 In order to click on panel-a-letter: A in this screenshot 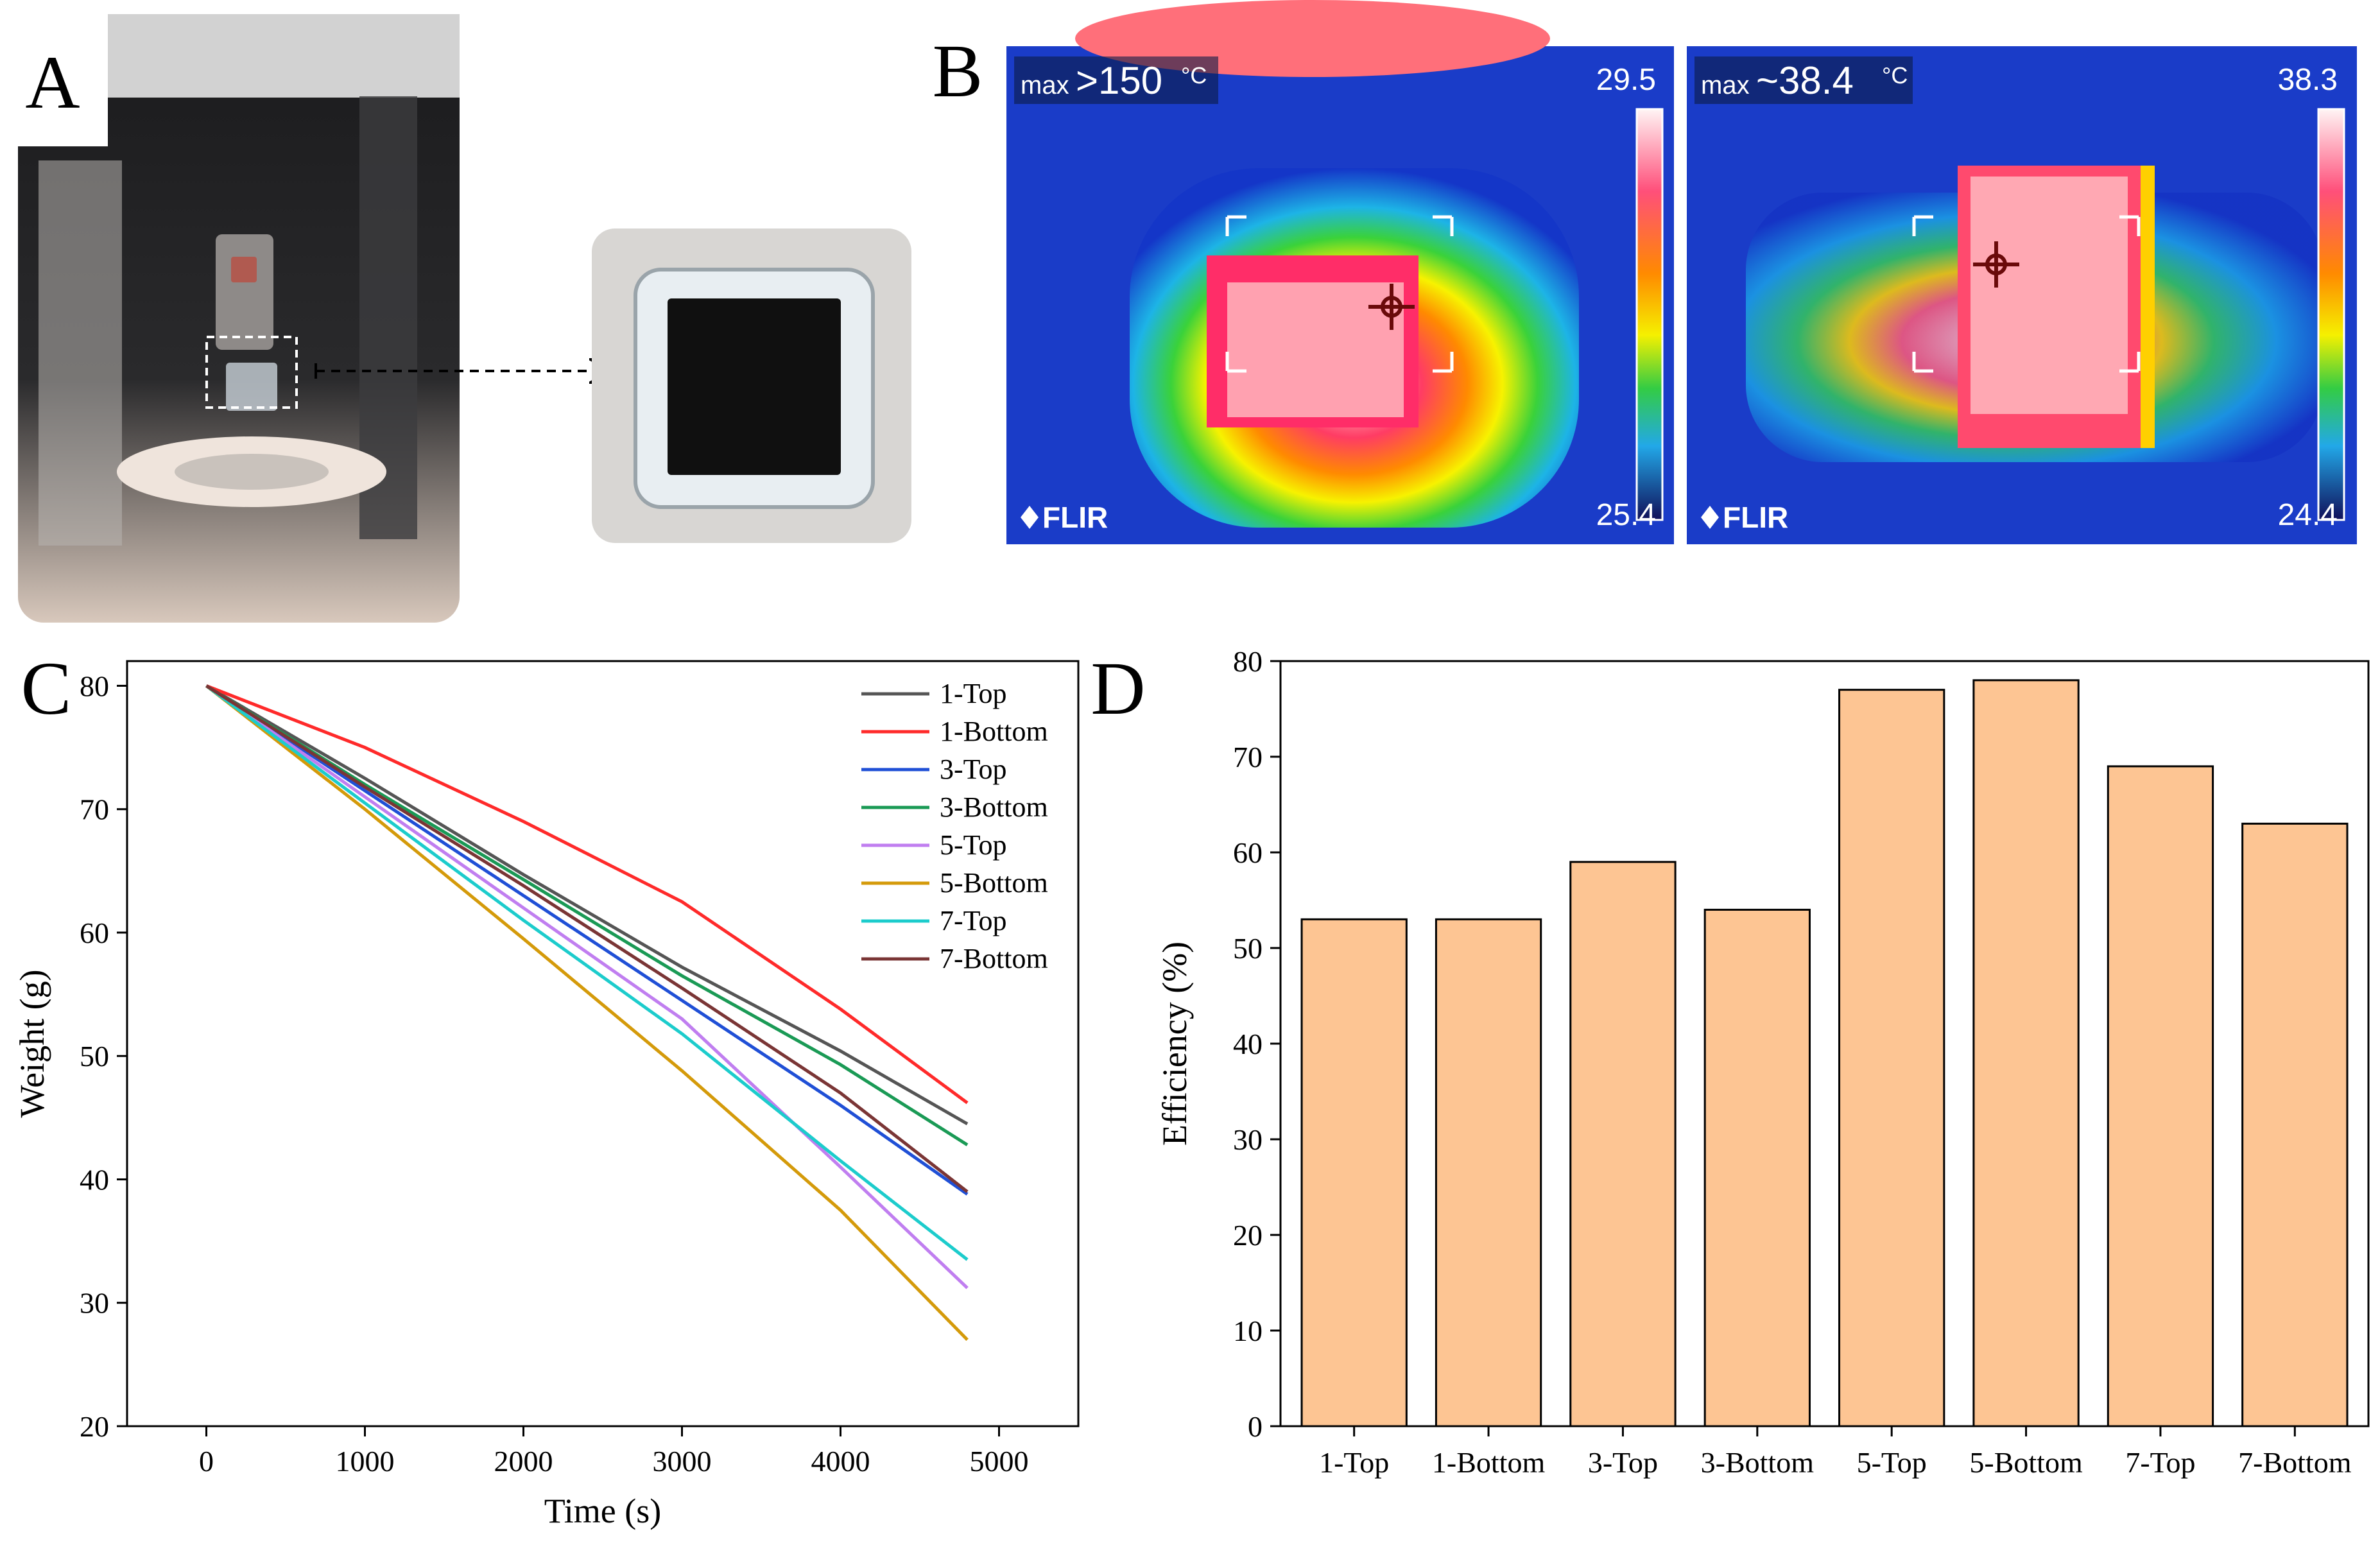, I will do `click(52, 82)`.